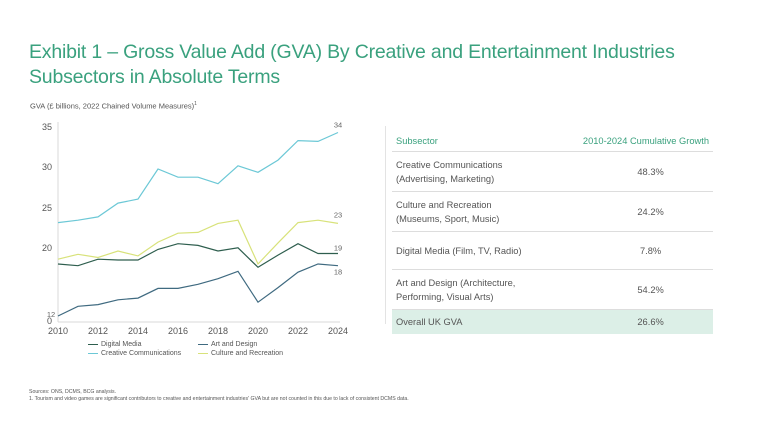 This screenshot has height=432, width=768. I want to click on legend-item-digital-media: Digital Media, so click(143, 344).